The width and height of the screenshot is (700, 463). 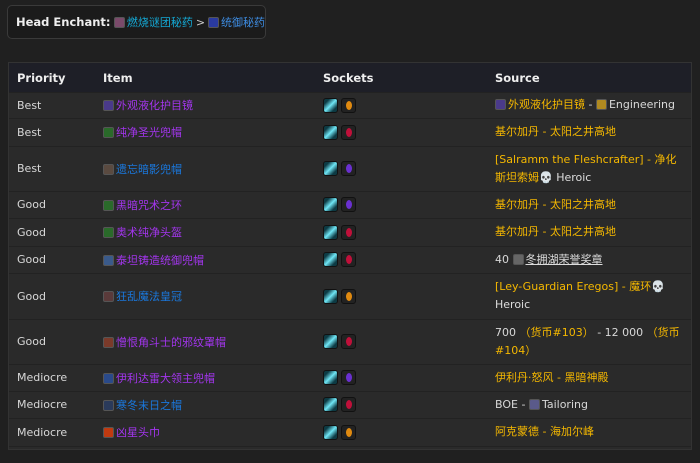 I want to click on source: 伊利丹·怒风 - 黑暗神殿, so click(x=590, y=378).